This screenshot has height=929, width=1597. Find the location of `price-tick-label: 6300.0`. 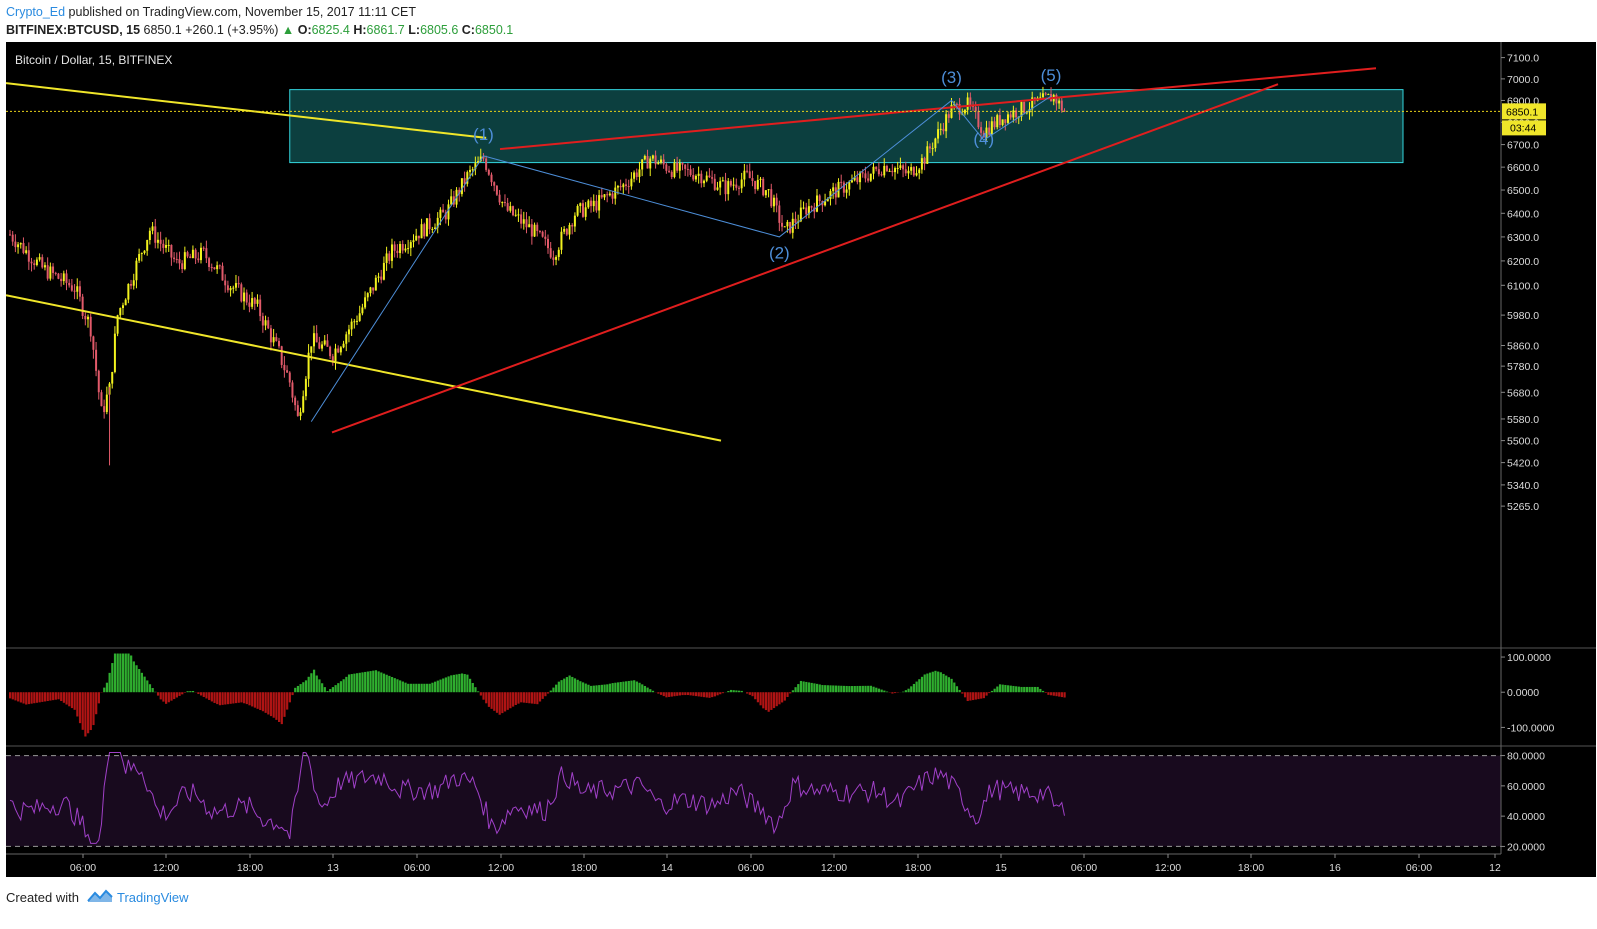

price-tick-label: 6300.0 is located at coordinates (1523, 238).